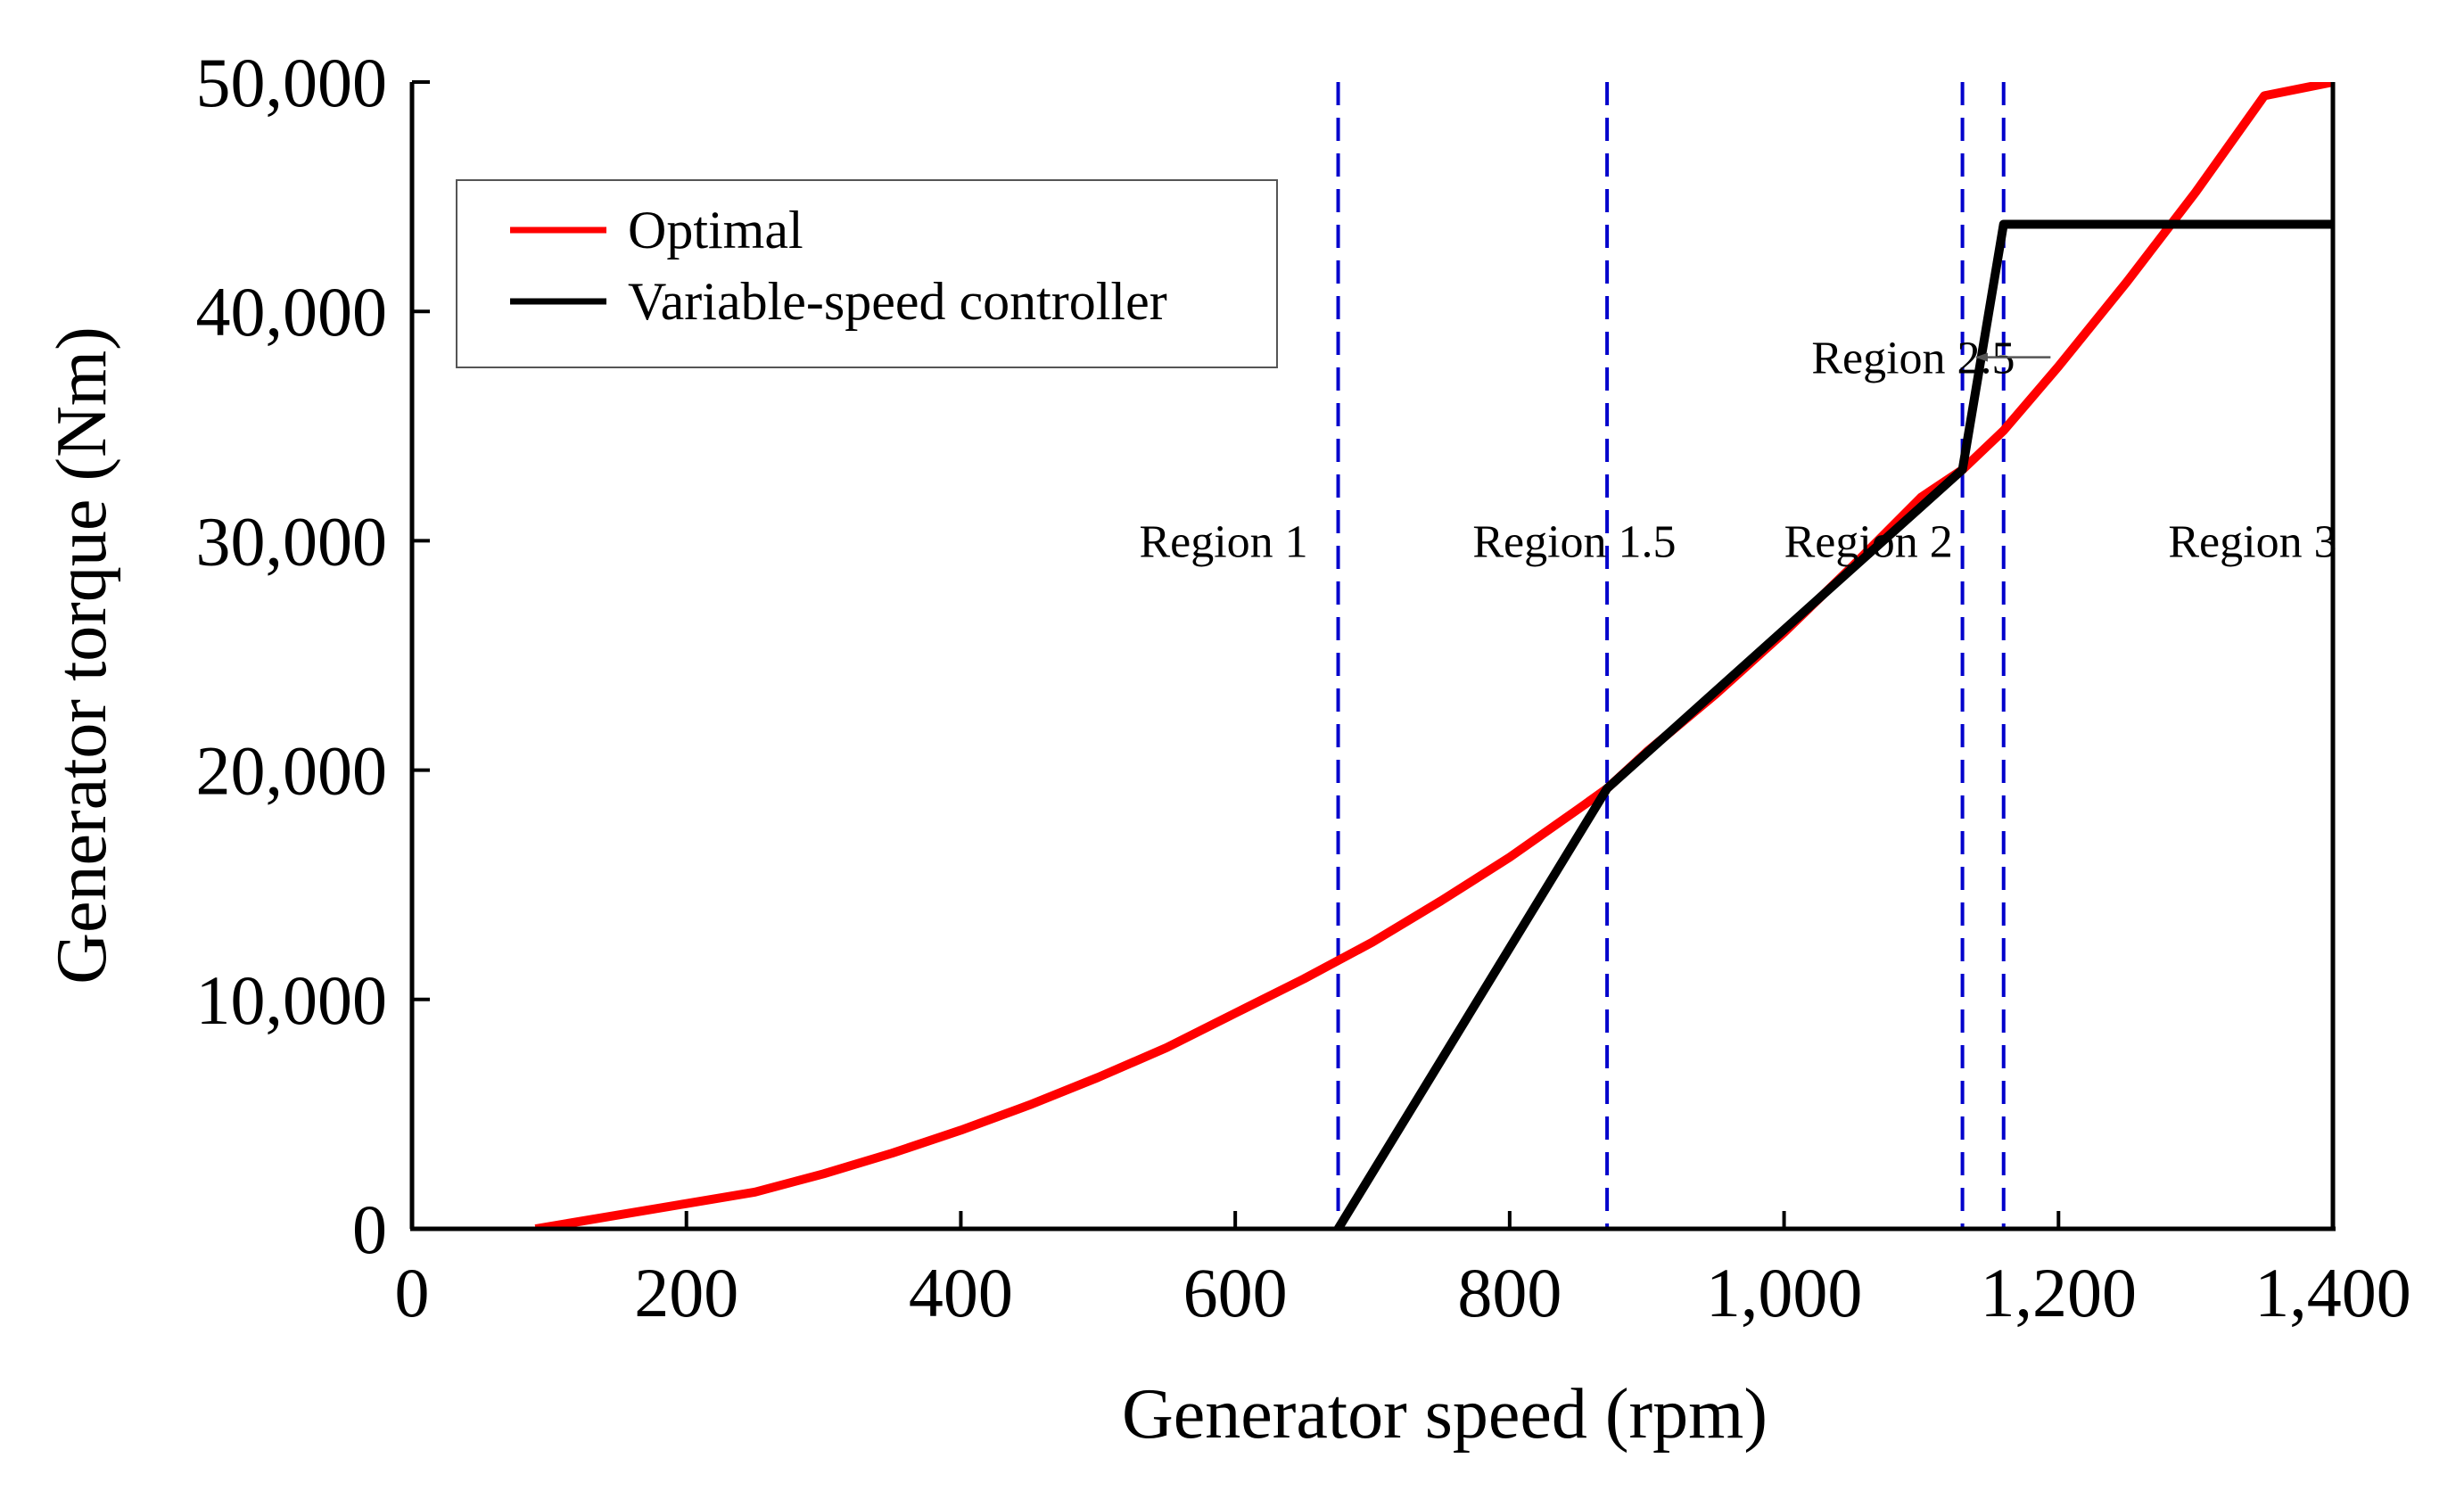 This screenshot has width=2464, height=1491. Describe the element at coordinates (292, 311) in the screenshot. I see `y-tick-label: 40,000` at that location.